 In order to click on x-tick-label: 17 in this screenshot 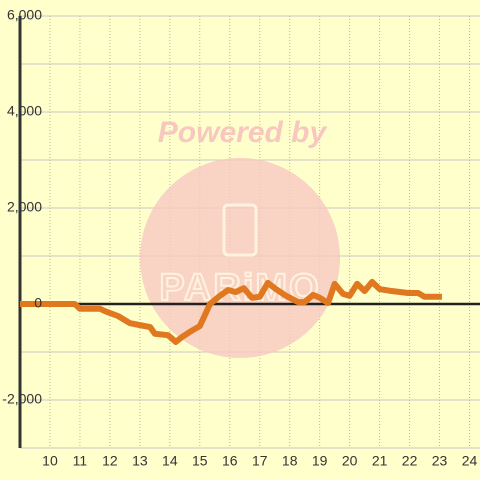, I will do `click(260, 461)`.